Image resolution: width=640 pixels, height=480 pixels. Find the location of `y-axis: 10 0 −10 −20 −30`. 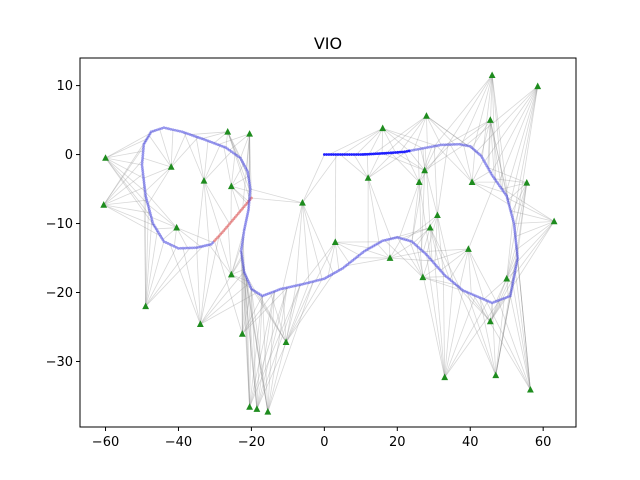

y-axis: 10 0 −10 −20 −30 is located at coordinates (63, 224).